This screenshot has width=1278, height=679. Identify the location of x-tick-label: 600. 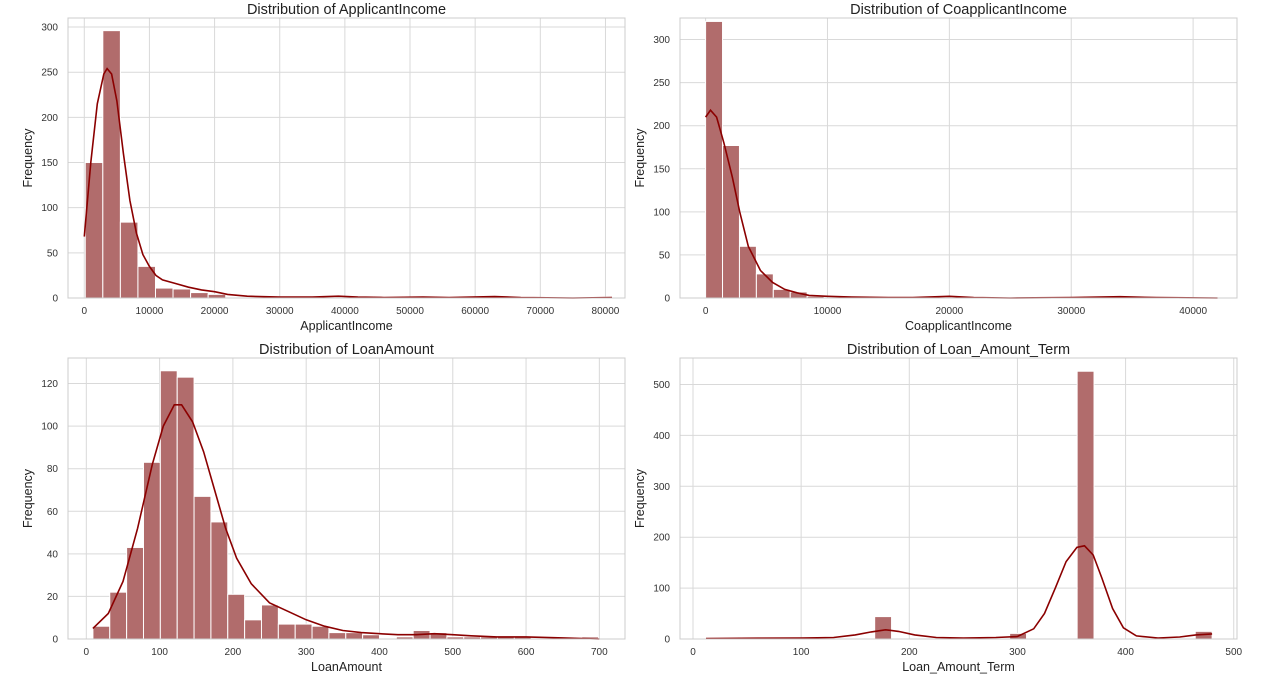
(526, 652).